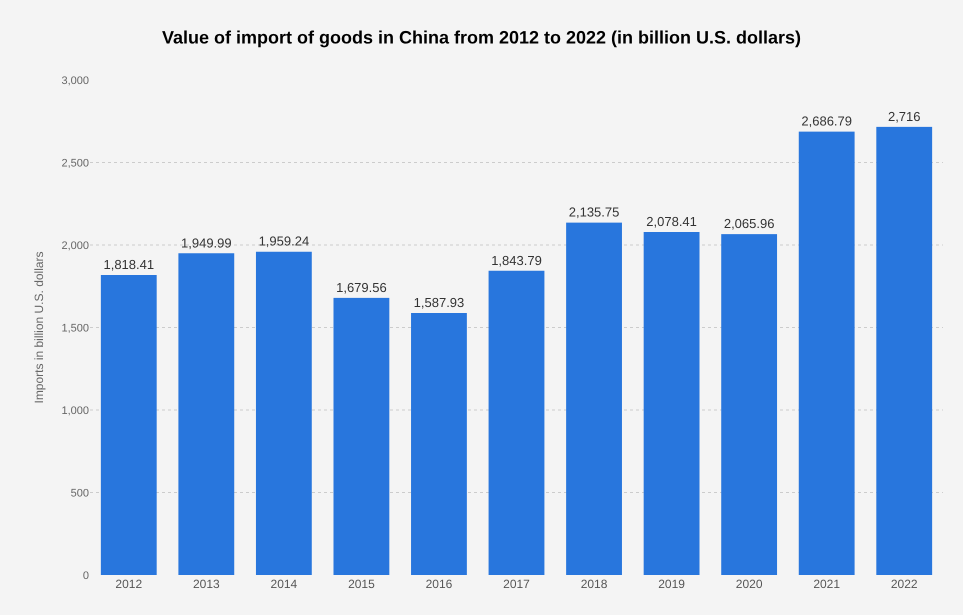 This screenshot has width=963, height=615. What do you see at coordinates (361, 287) in the screenshot?
I see `data-label: 1,679.56` at bounding box center [361, 287].